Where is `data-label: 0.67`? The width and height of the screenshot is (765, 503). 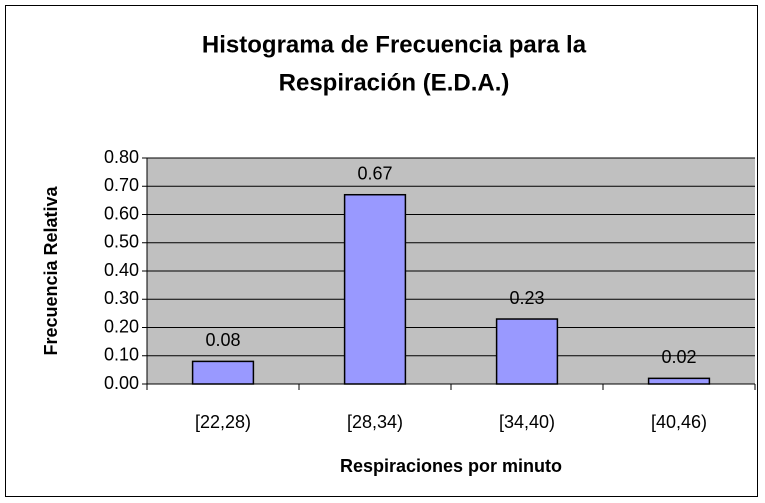
data-label: 0.67 is located at coordinates (374, 173).